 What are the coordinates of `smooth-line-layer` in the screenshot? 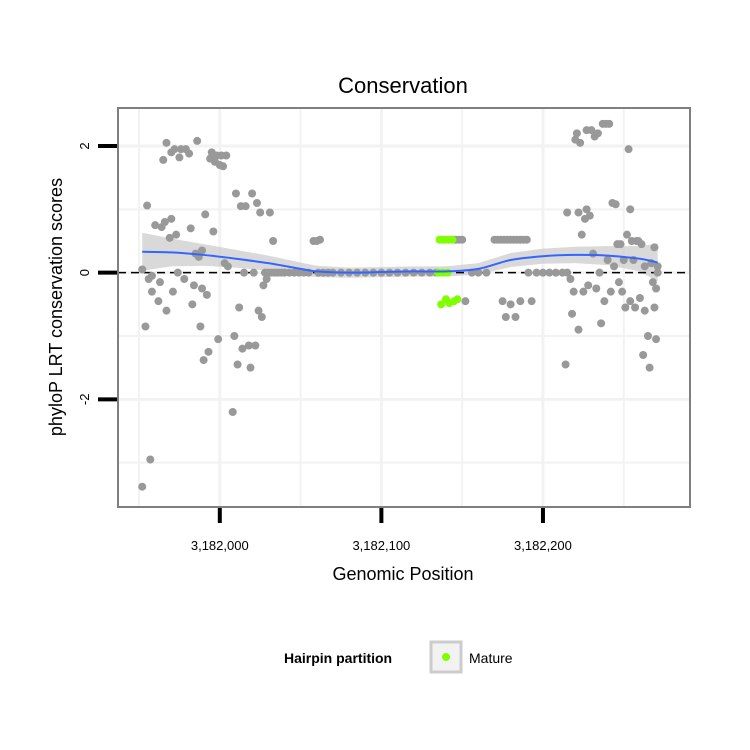 It's located at (400, 262).